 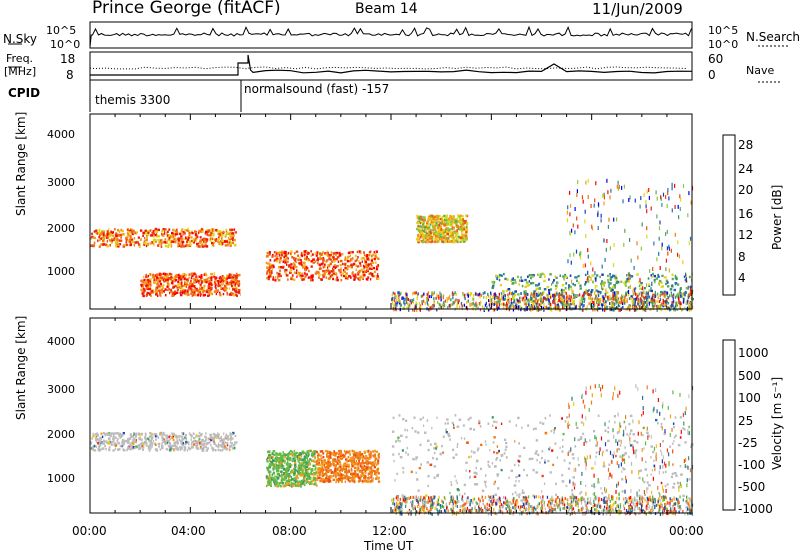 I want to click on xaxis-label: Time UT, so click(x=389, y=546).